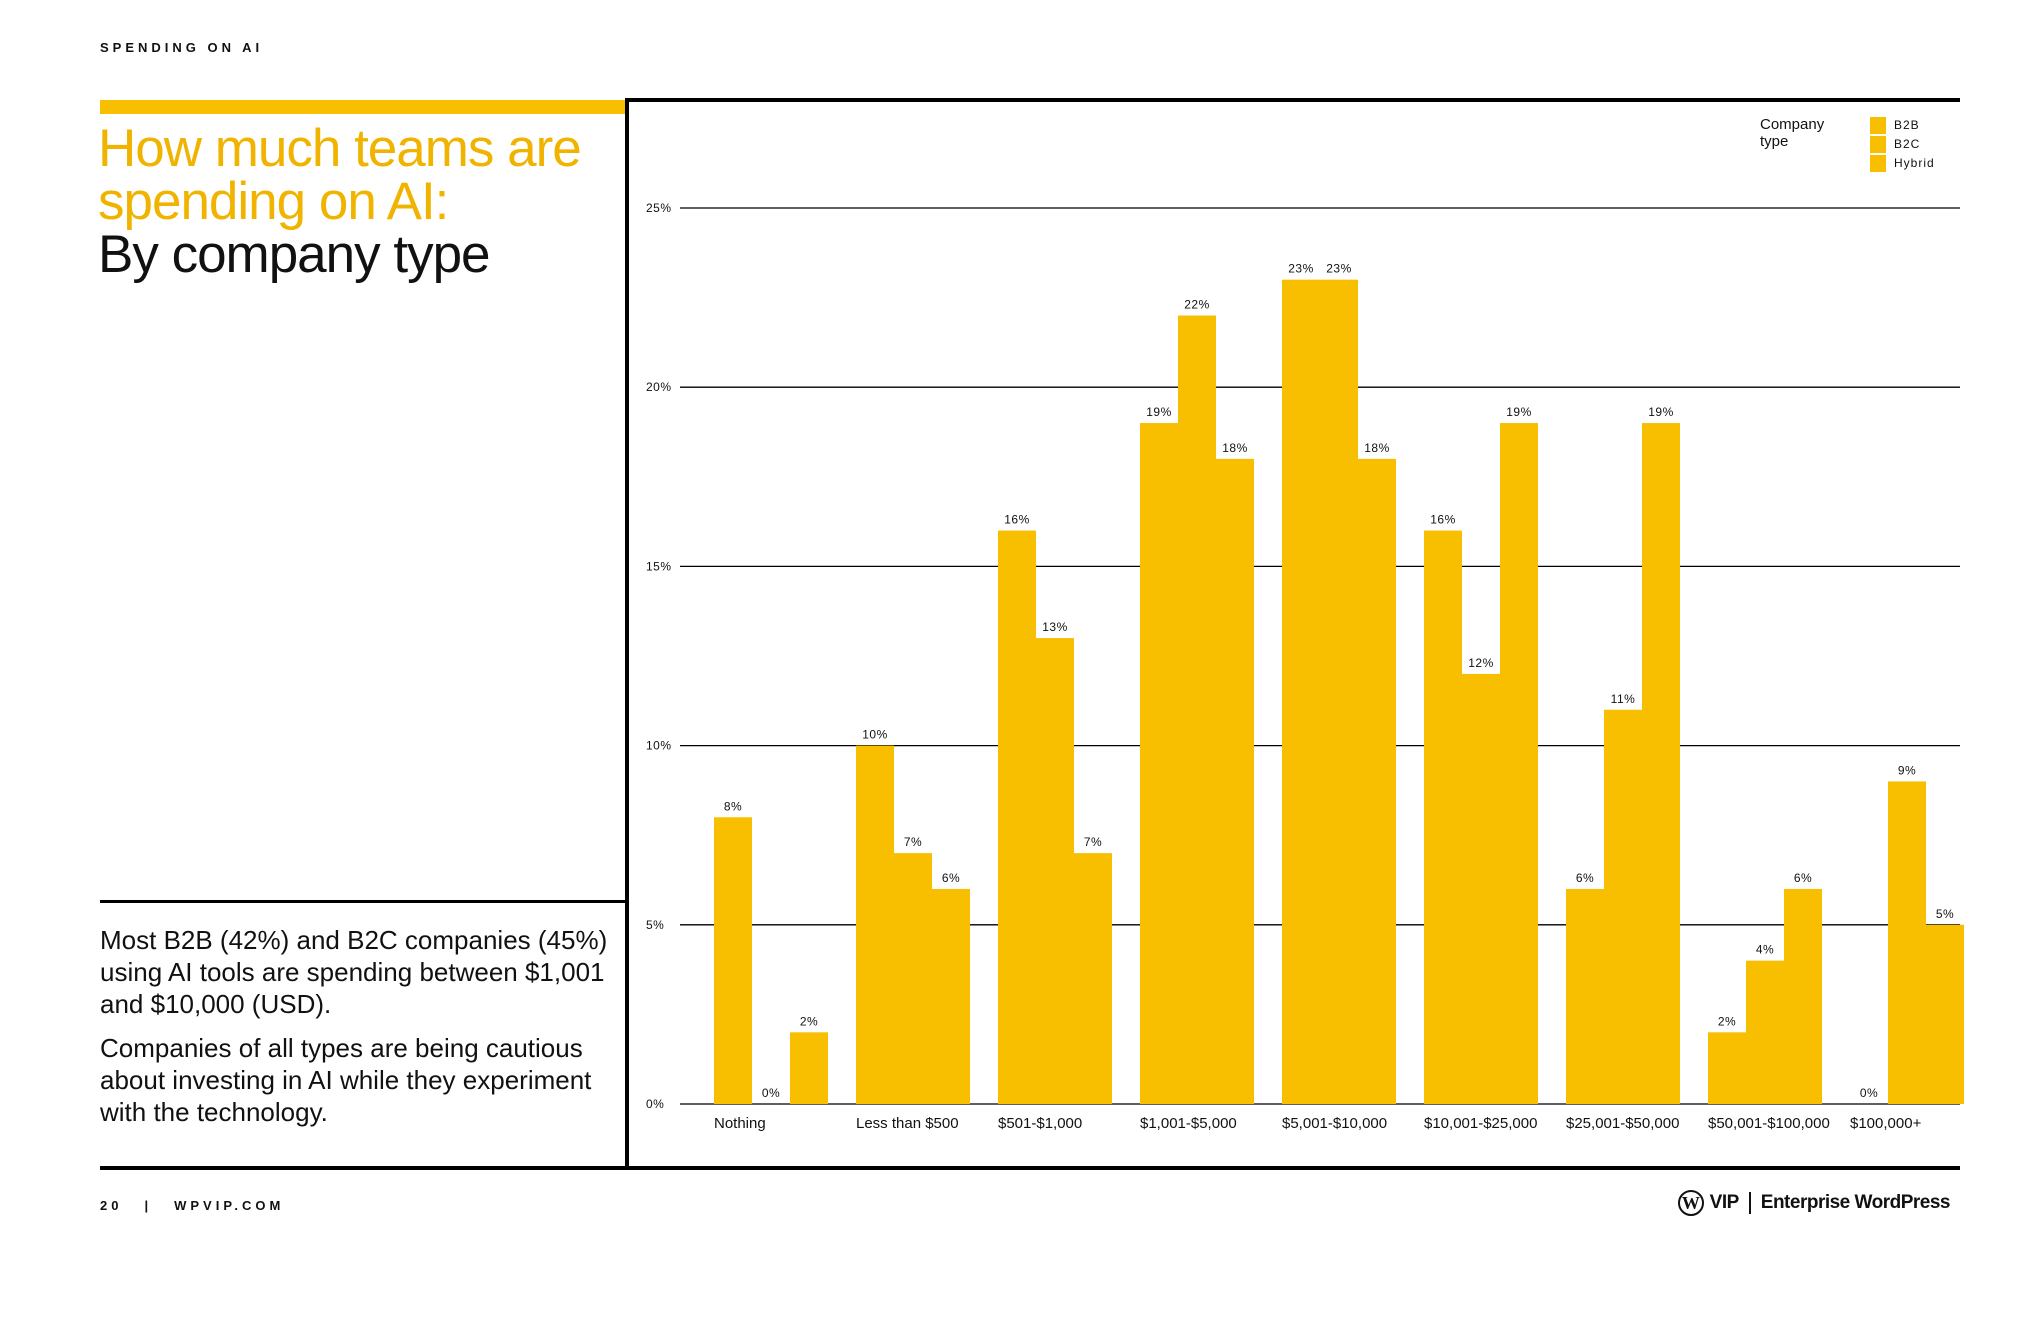  What do you see at coordinates (294, 254) in the screenshot?
I see `title-subtitle: By company type` at bounding box center [294, 254].